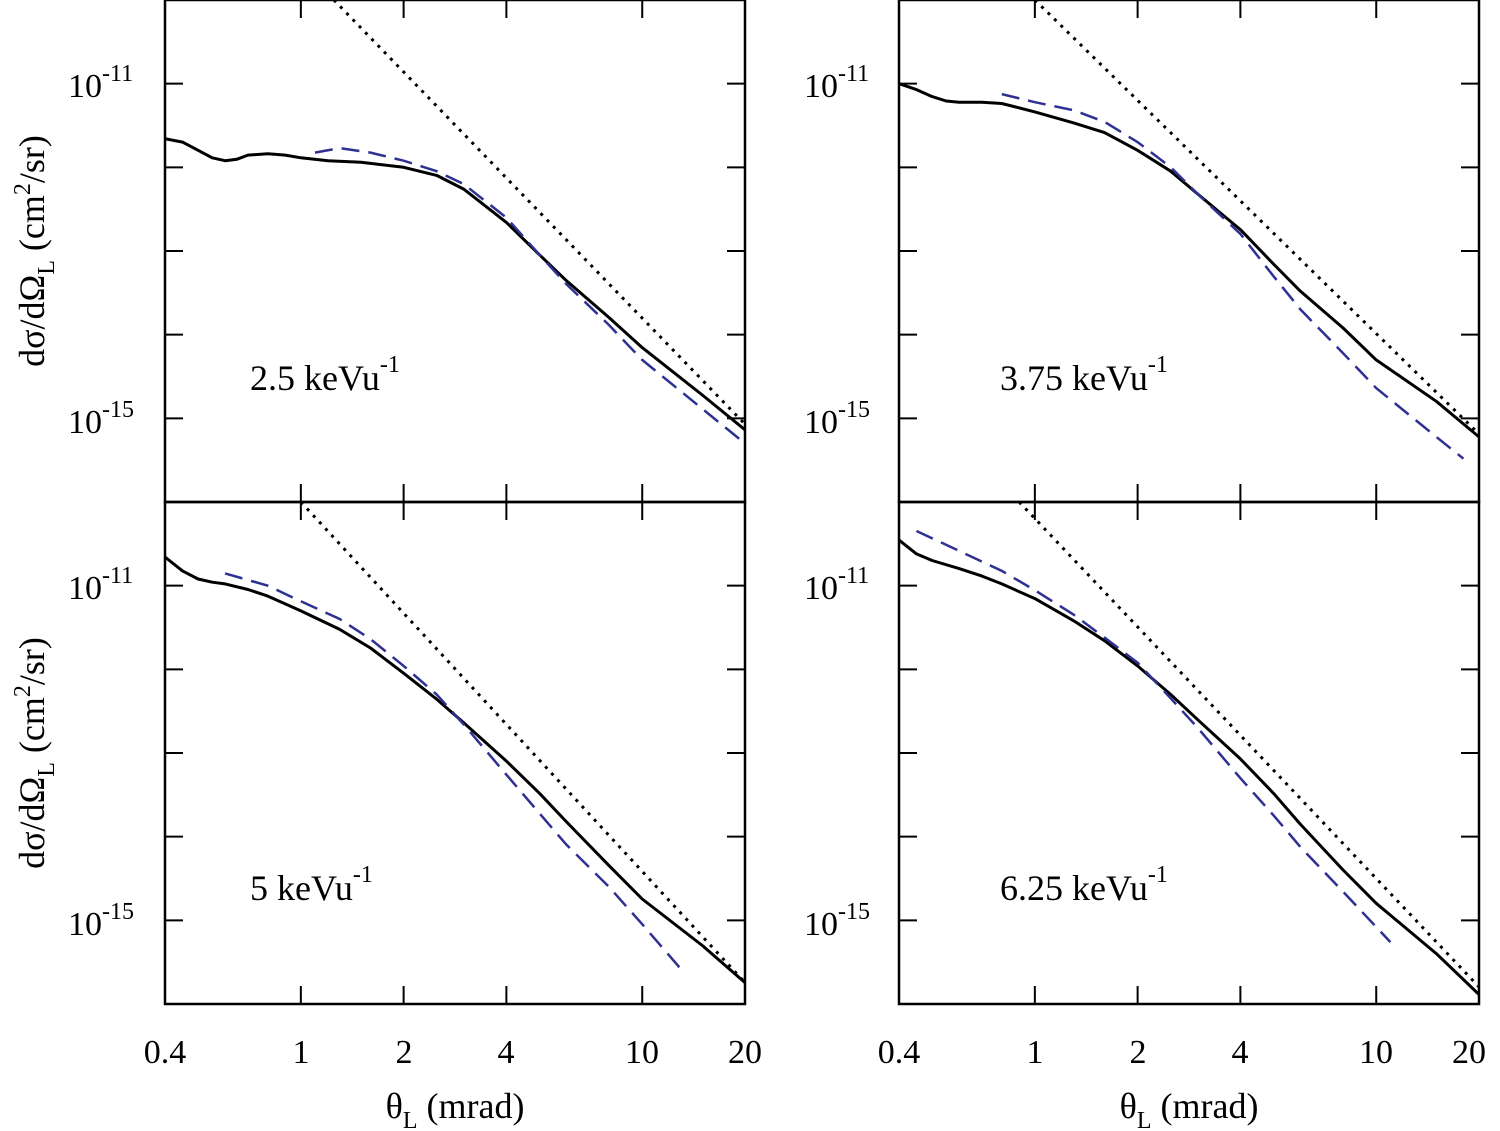  I want to click on x-axis-label-left: θL (mrad), so click(455, 1108).